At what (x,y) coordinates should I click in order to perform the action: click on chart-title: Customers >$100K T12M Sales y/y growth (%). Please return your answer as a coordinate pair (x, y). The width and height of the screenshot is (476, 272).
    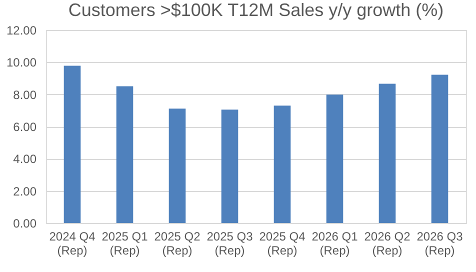
    Looking at the image, I should click on (256, 10).